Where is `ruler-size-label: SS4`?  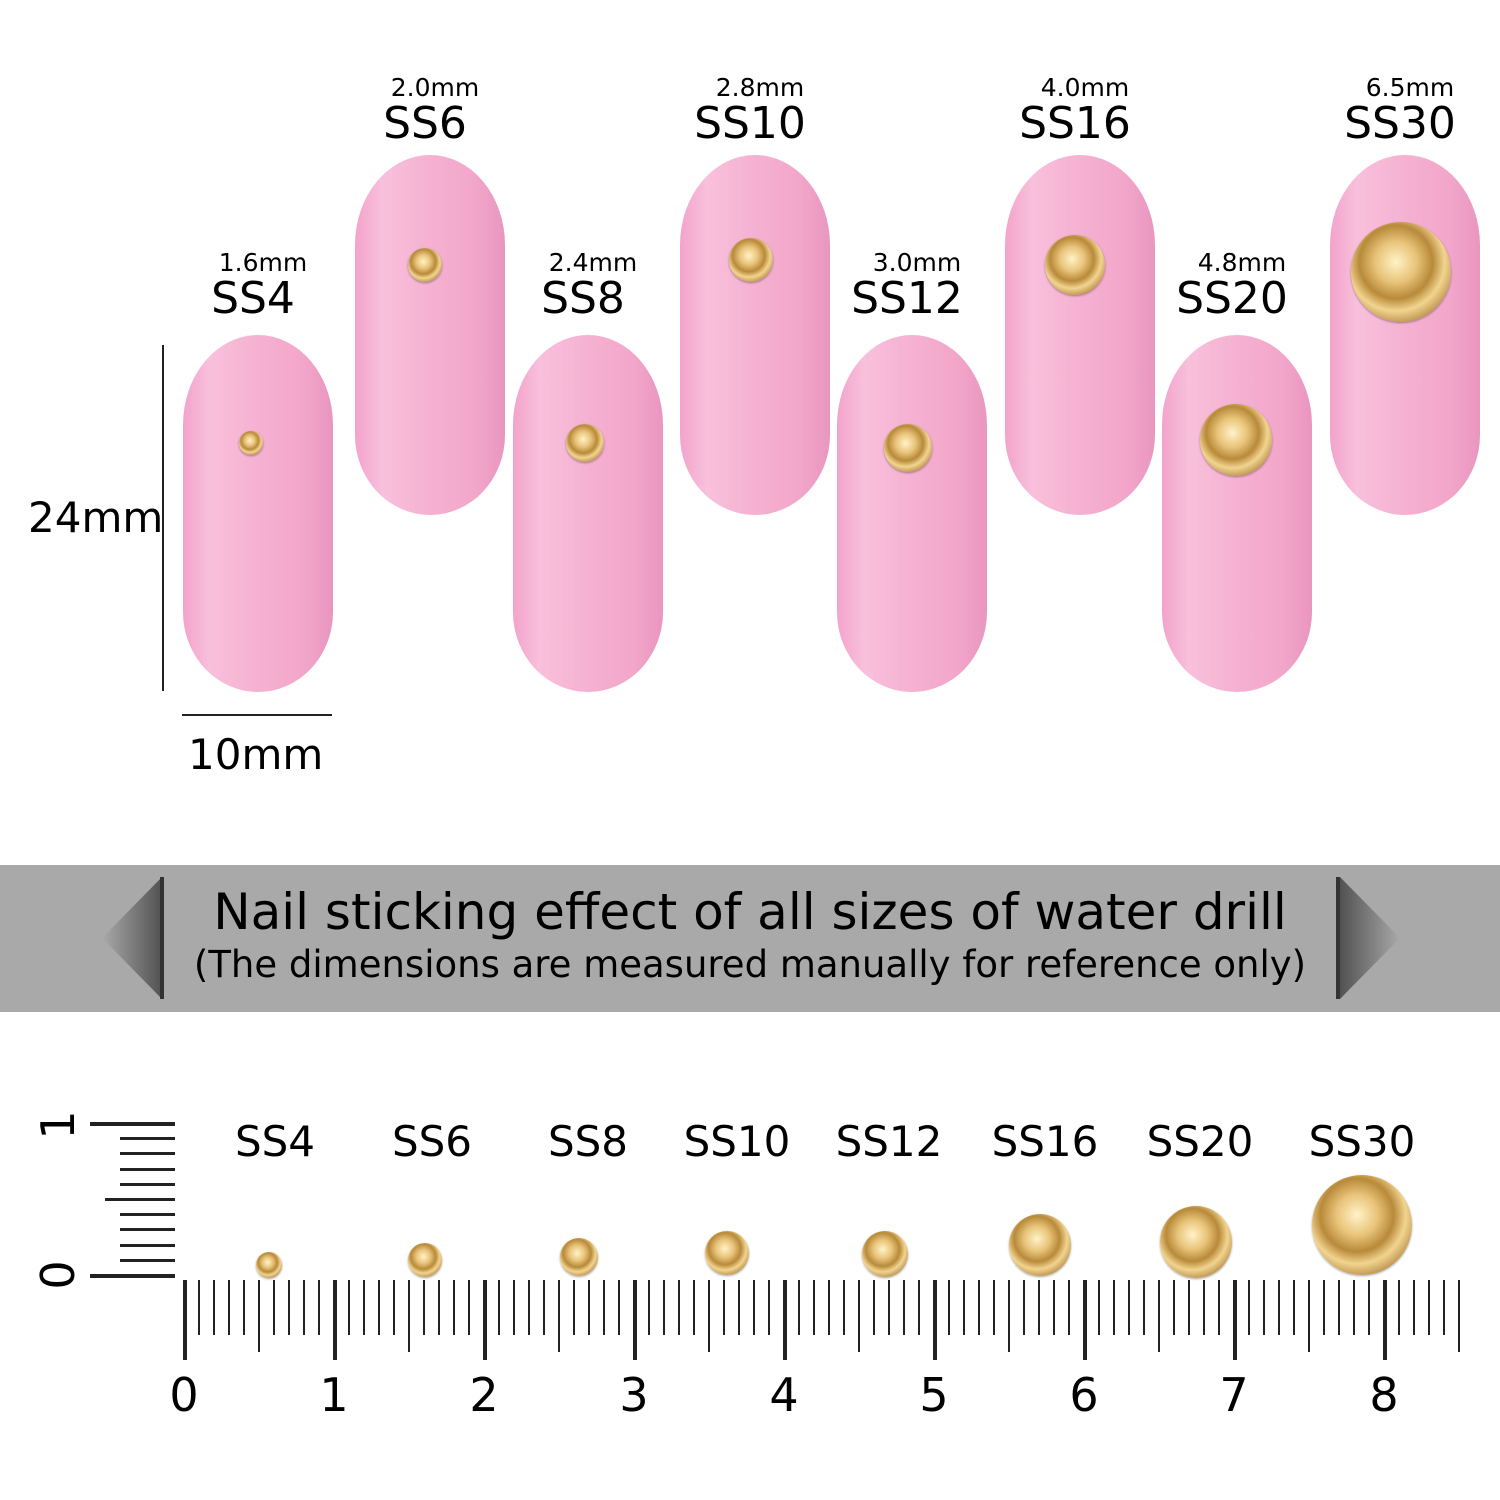
ruler-size-label: SS4 is located at coordinates (275, 1141).